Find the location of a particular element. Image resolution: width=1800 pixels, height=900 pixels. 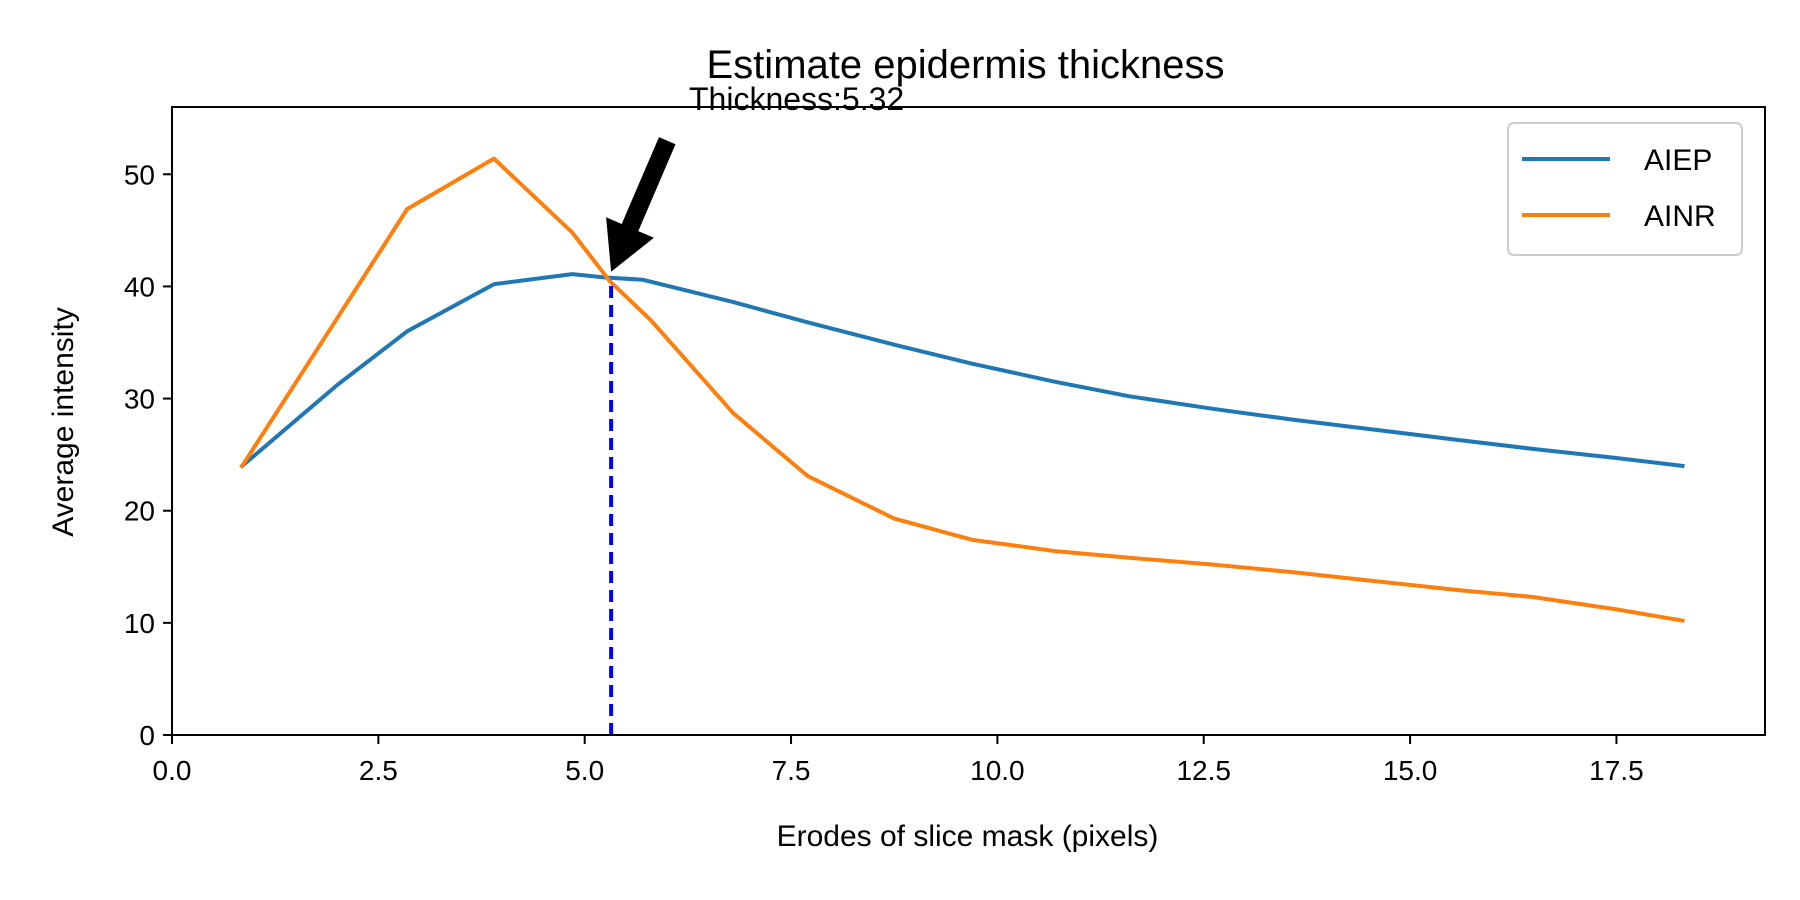

x-tick-label: 0.0 is located at coordinates (172, 770).